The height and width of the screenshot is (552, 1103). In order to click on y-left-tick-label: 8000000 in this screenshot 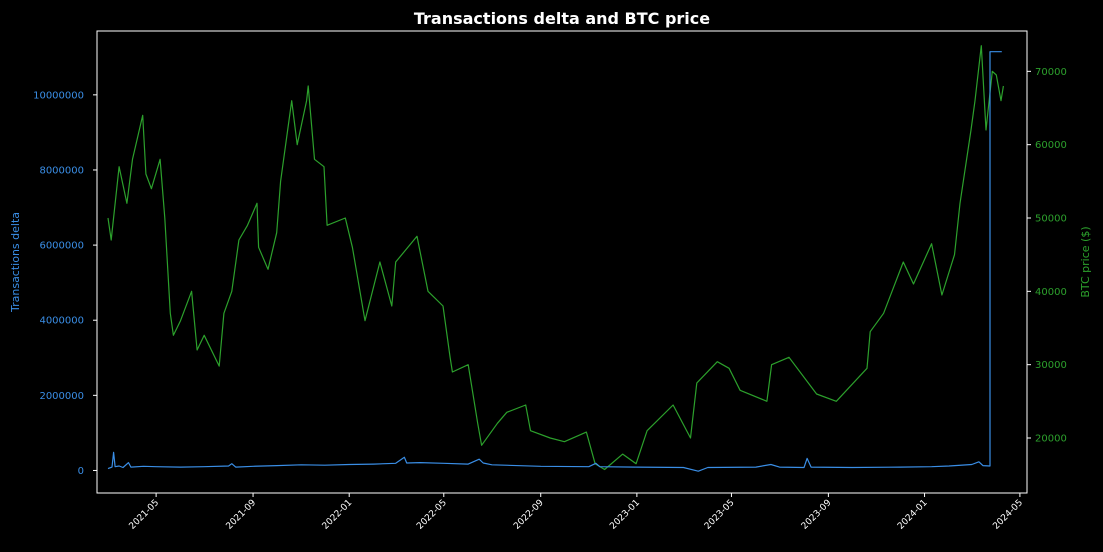, I will do `click(61, 170)`.